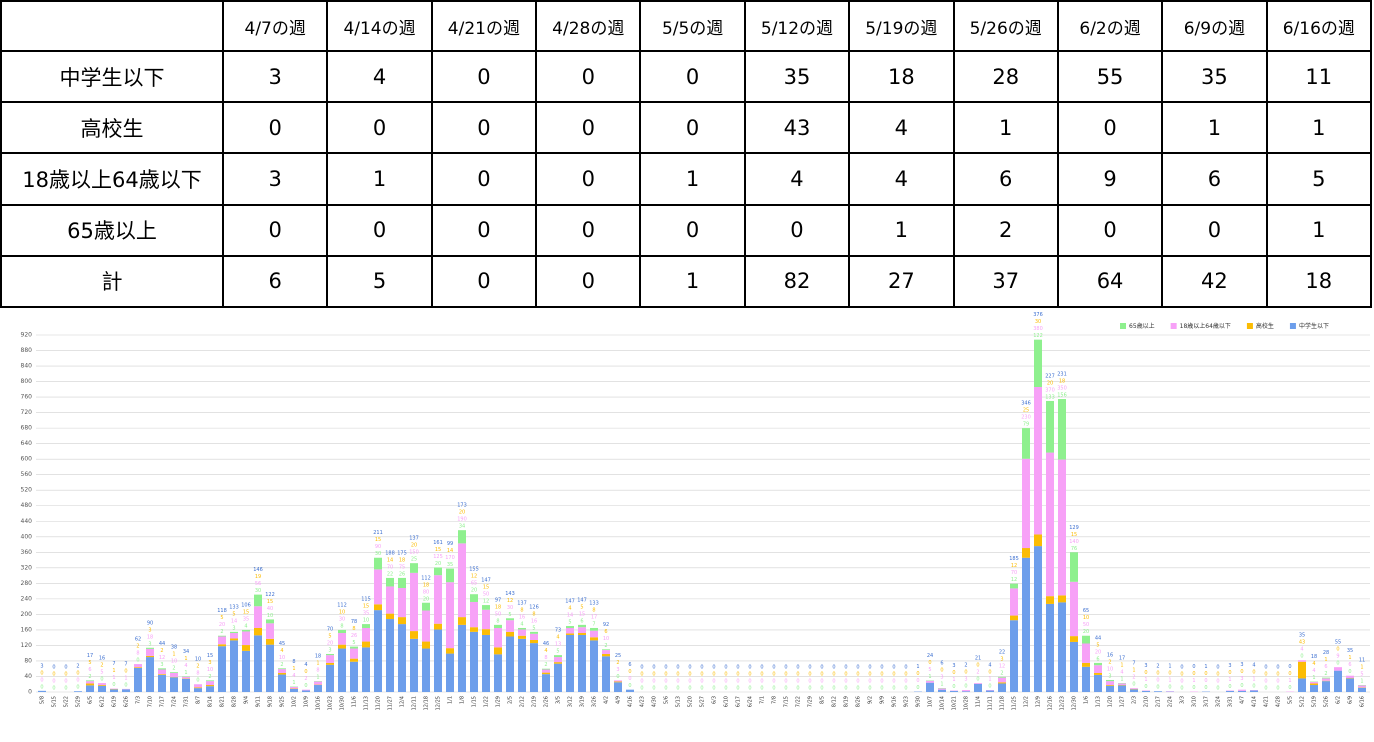 This screenshot has width=1374, height=742. What do you see at coordinates (522, 617) in the screenshot?
I see `data-label: 16` at bounding box center [522, 617].